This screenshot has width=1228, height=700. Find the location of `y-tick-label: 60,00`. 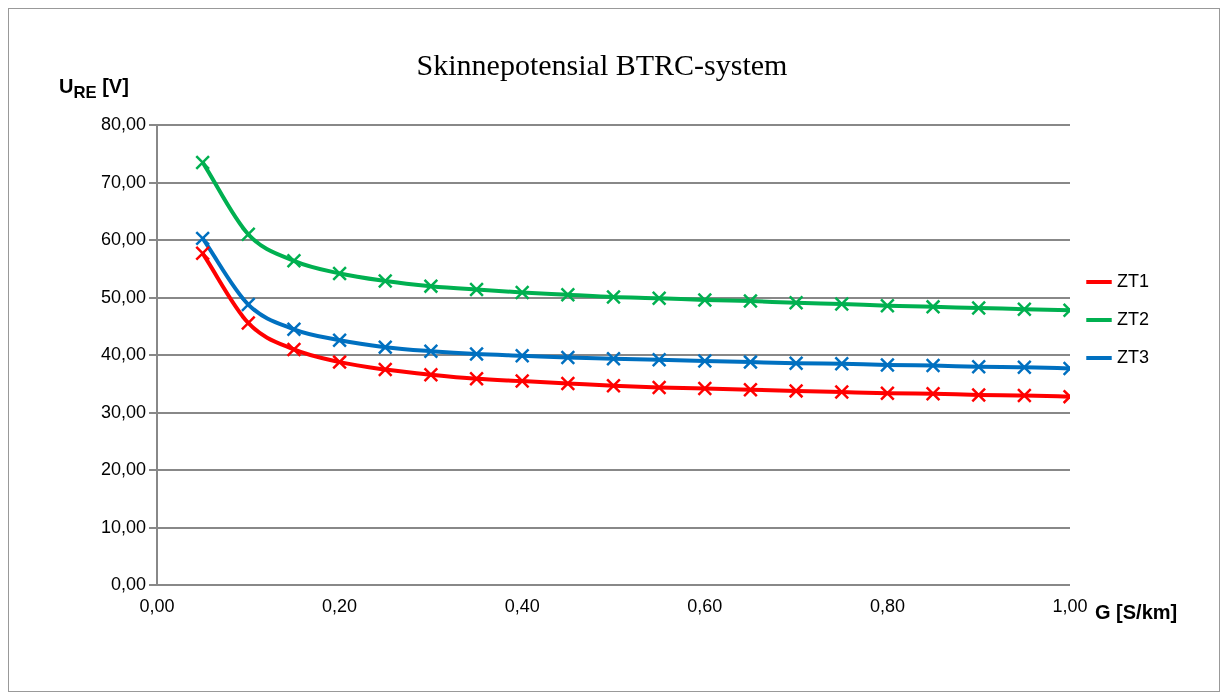

y-tick-label: 60,00 is located at coordinates (123, 239).